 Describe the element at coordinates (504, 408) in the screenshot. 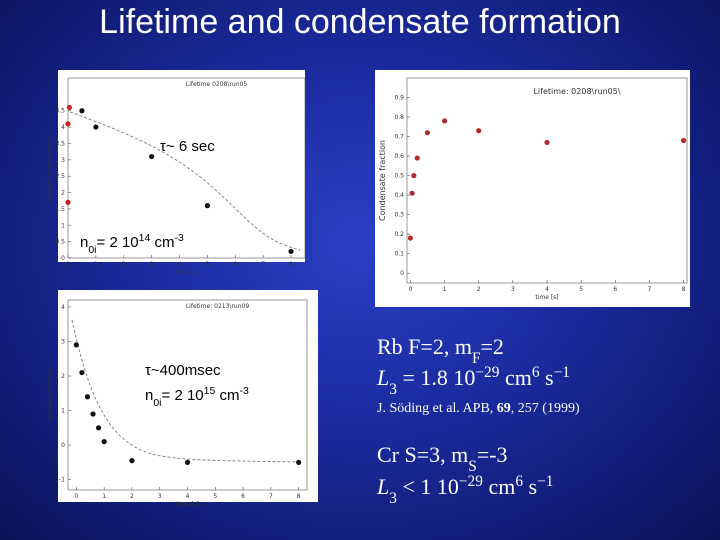

I see `text-segment: 69` at that location.